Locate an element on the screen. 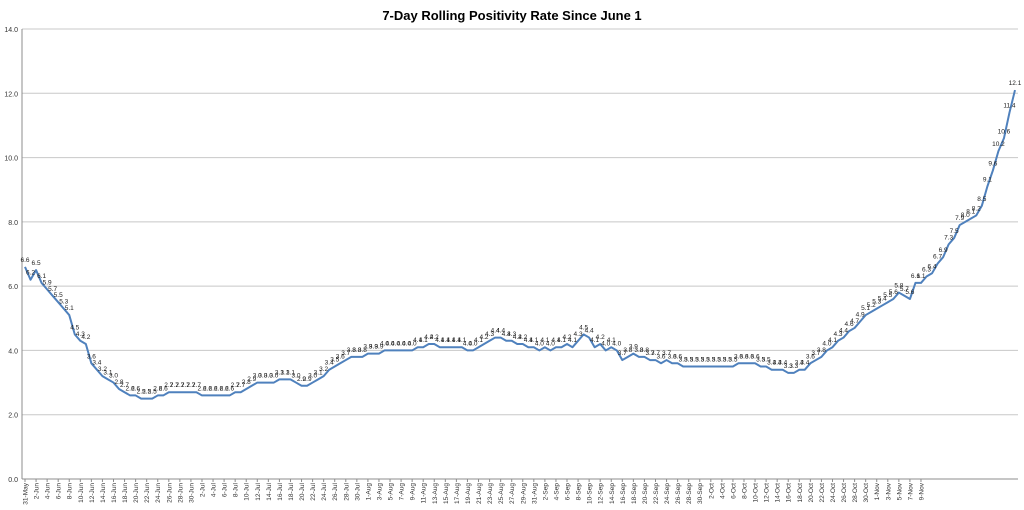  data-label: 3.9 is located at coordinates (378, 347).